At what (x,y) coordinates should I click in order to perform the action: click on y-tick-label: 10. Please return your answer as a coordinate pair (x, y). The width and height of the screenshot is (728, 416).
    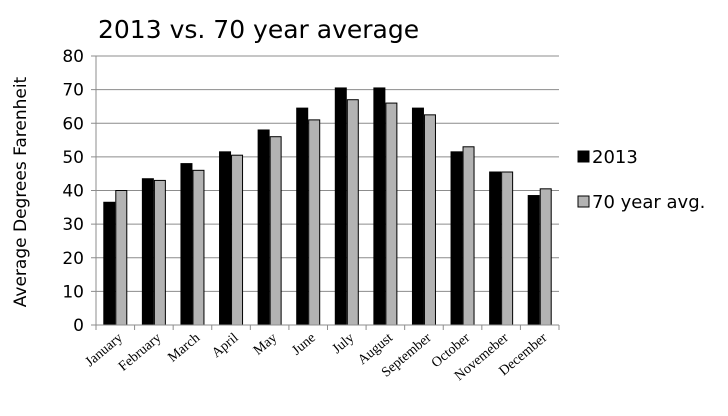
    Looking at the image, I should click on (73, 292).